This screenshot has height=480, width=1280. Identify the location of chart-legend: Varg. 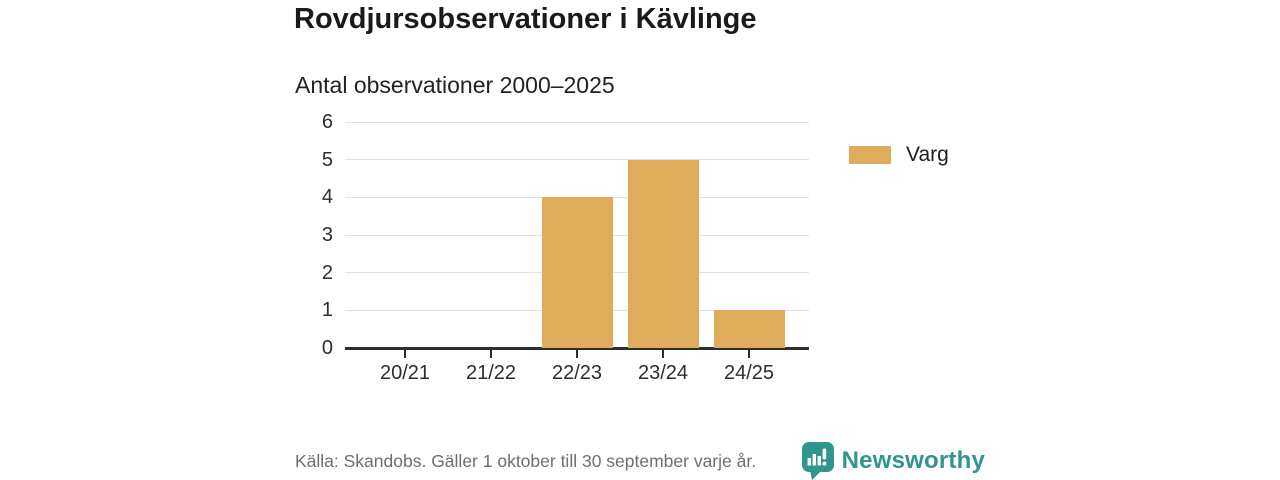
(899, 155).